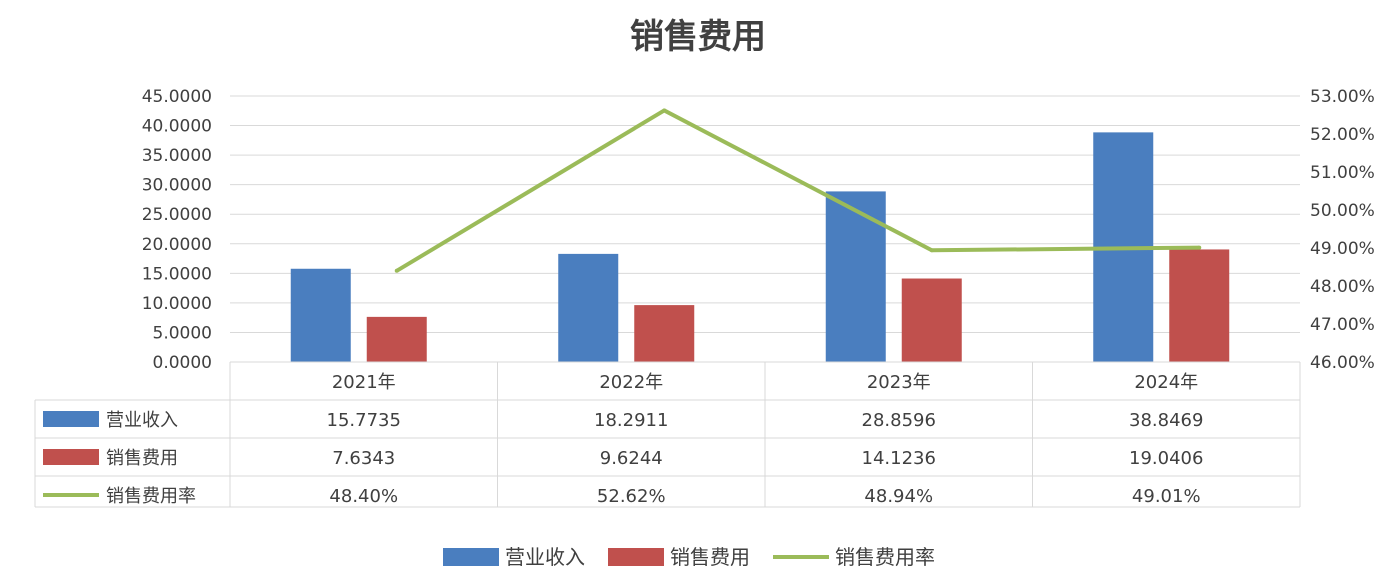  I want to click on table-cell-value: 7.6343, so click(363, 458).